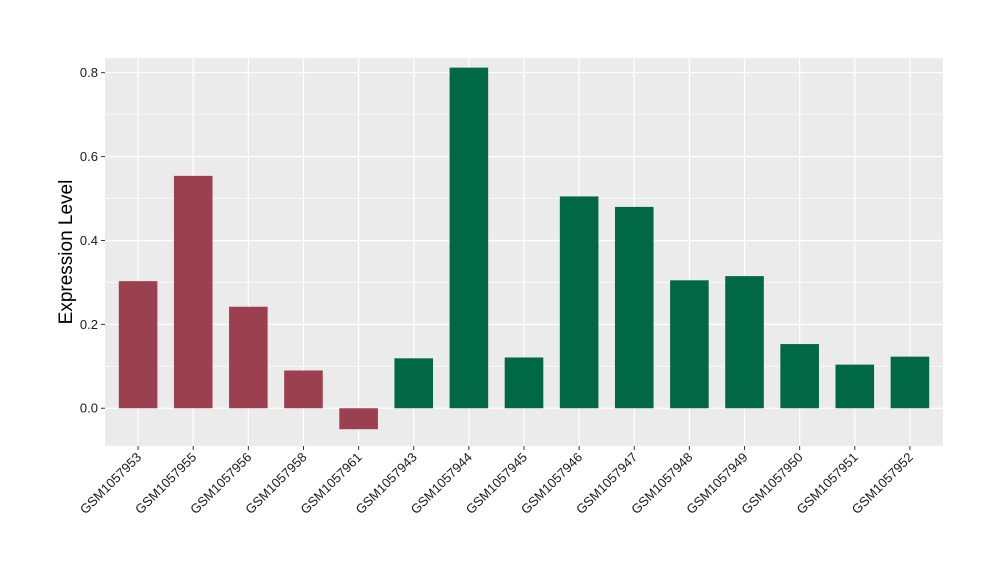  What do you see at coordinates (910, 382) in the screenshot?
I see `bar-GSM1057952` at bounding box center [910, 382].